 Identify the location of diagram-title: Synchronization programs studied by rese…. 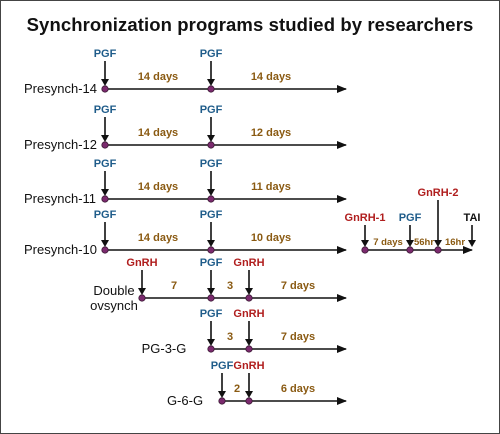
(250, 24).